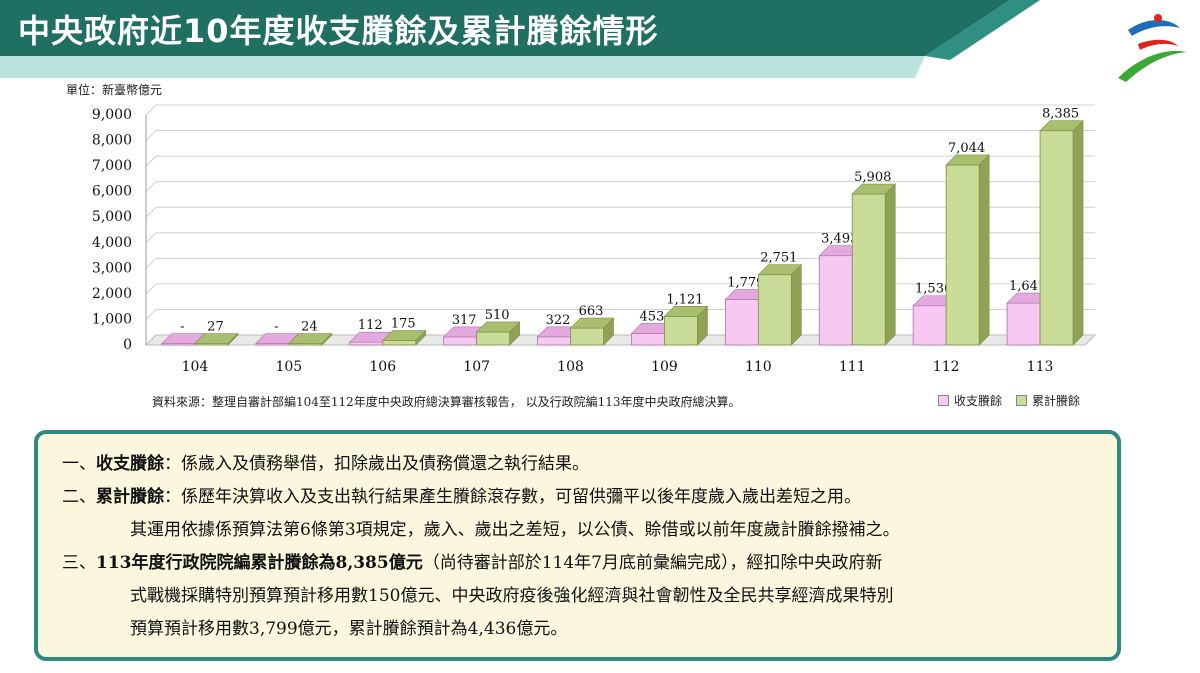 This screenshot has height=673, width=1200. Describe the element at coordinates (946, 367) in the screenshot. I see `x-tick-label: 112` at that location.